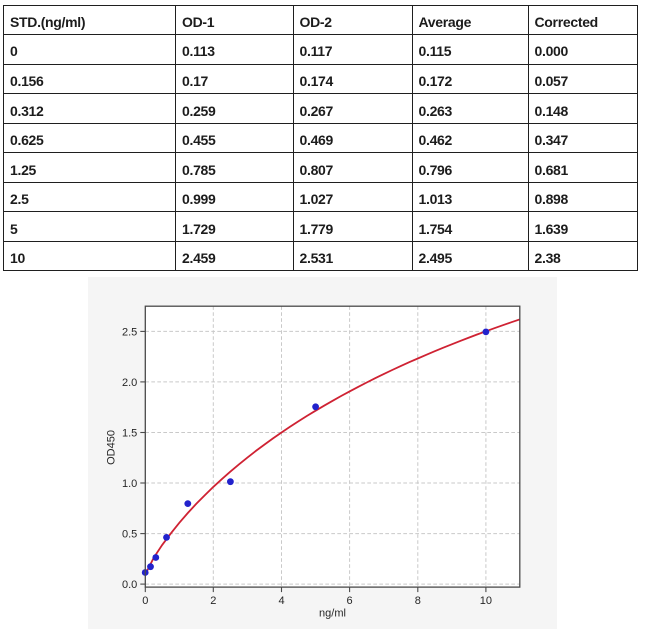  I want to click on svg-text: ng/ml, so click(332, 613).